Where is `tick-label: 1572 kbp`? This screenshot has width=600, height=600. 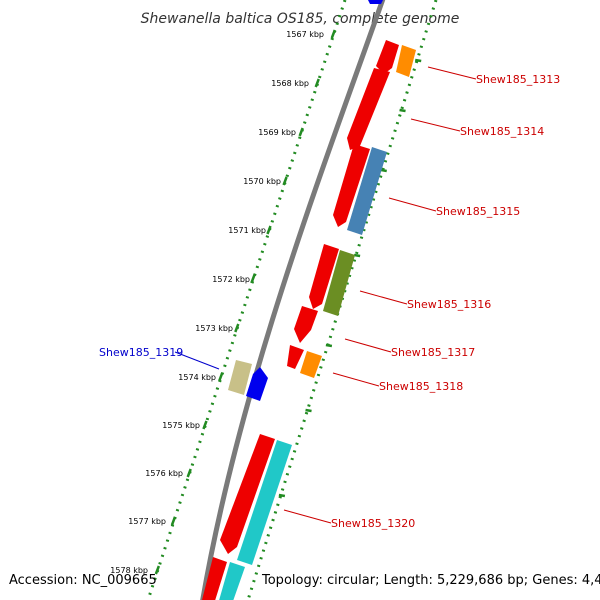 tick-label: 1572 kbp is located at coordinates (231, 279).